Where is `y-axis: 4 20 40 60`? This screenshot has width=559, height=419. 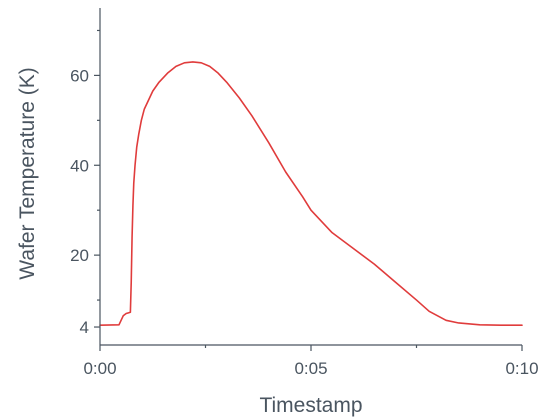 y-axis: 4 20 40 60 is located at coordinates (85, 176).